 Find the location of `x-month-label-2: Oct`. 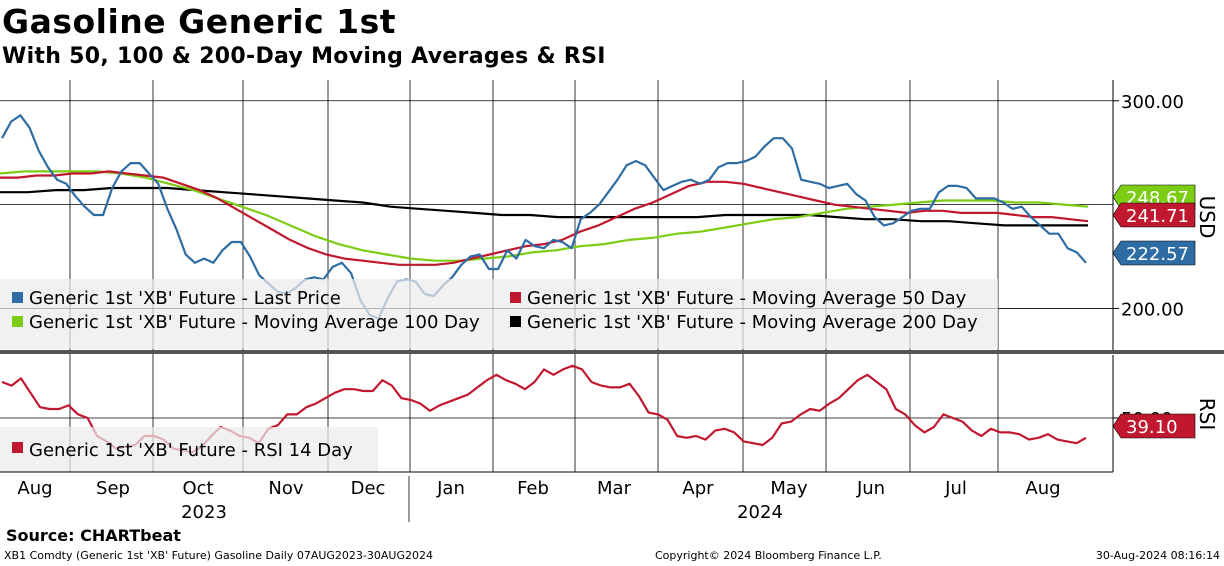

x-month-label-2: Oct is located at coordinates (197, 488).